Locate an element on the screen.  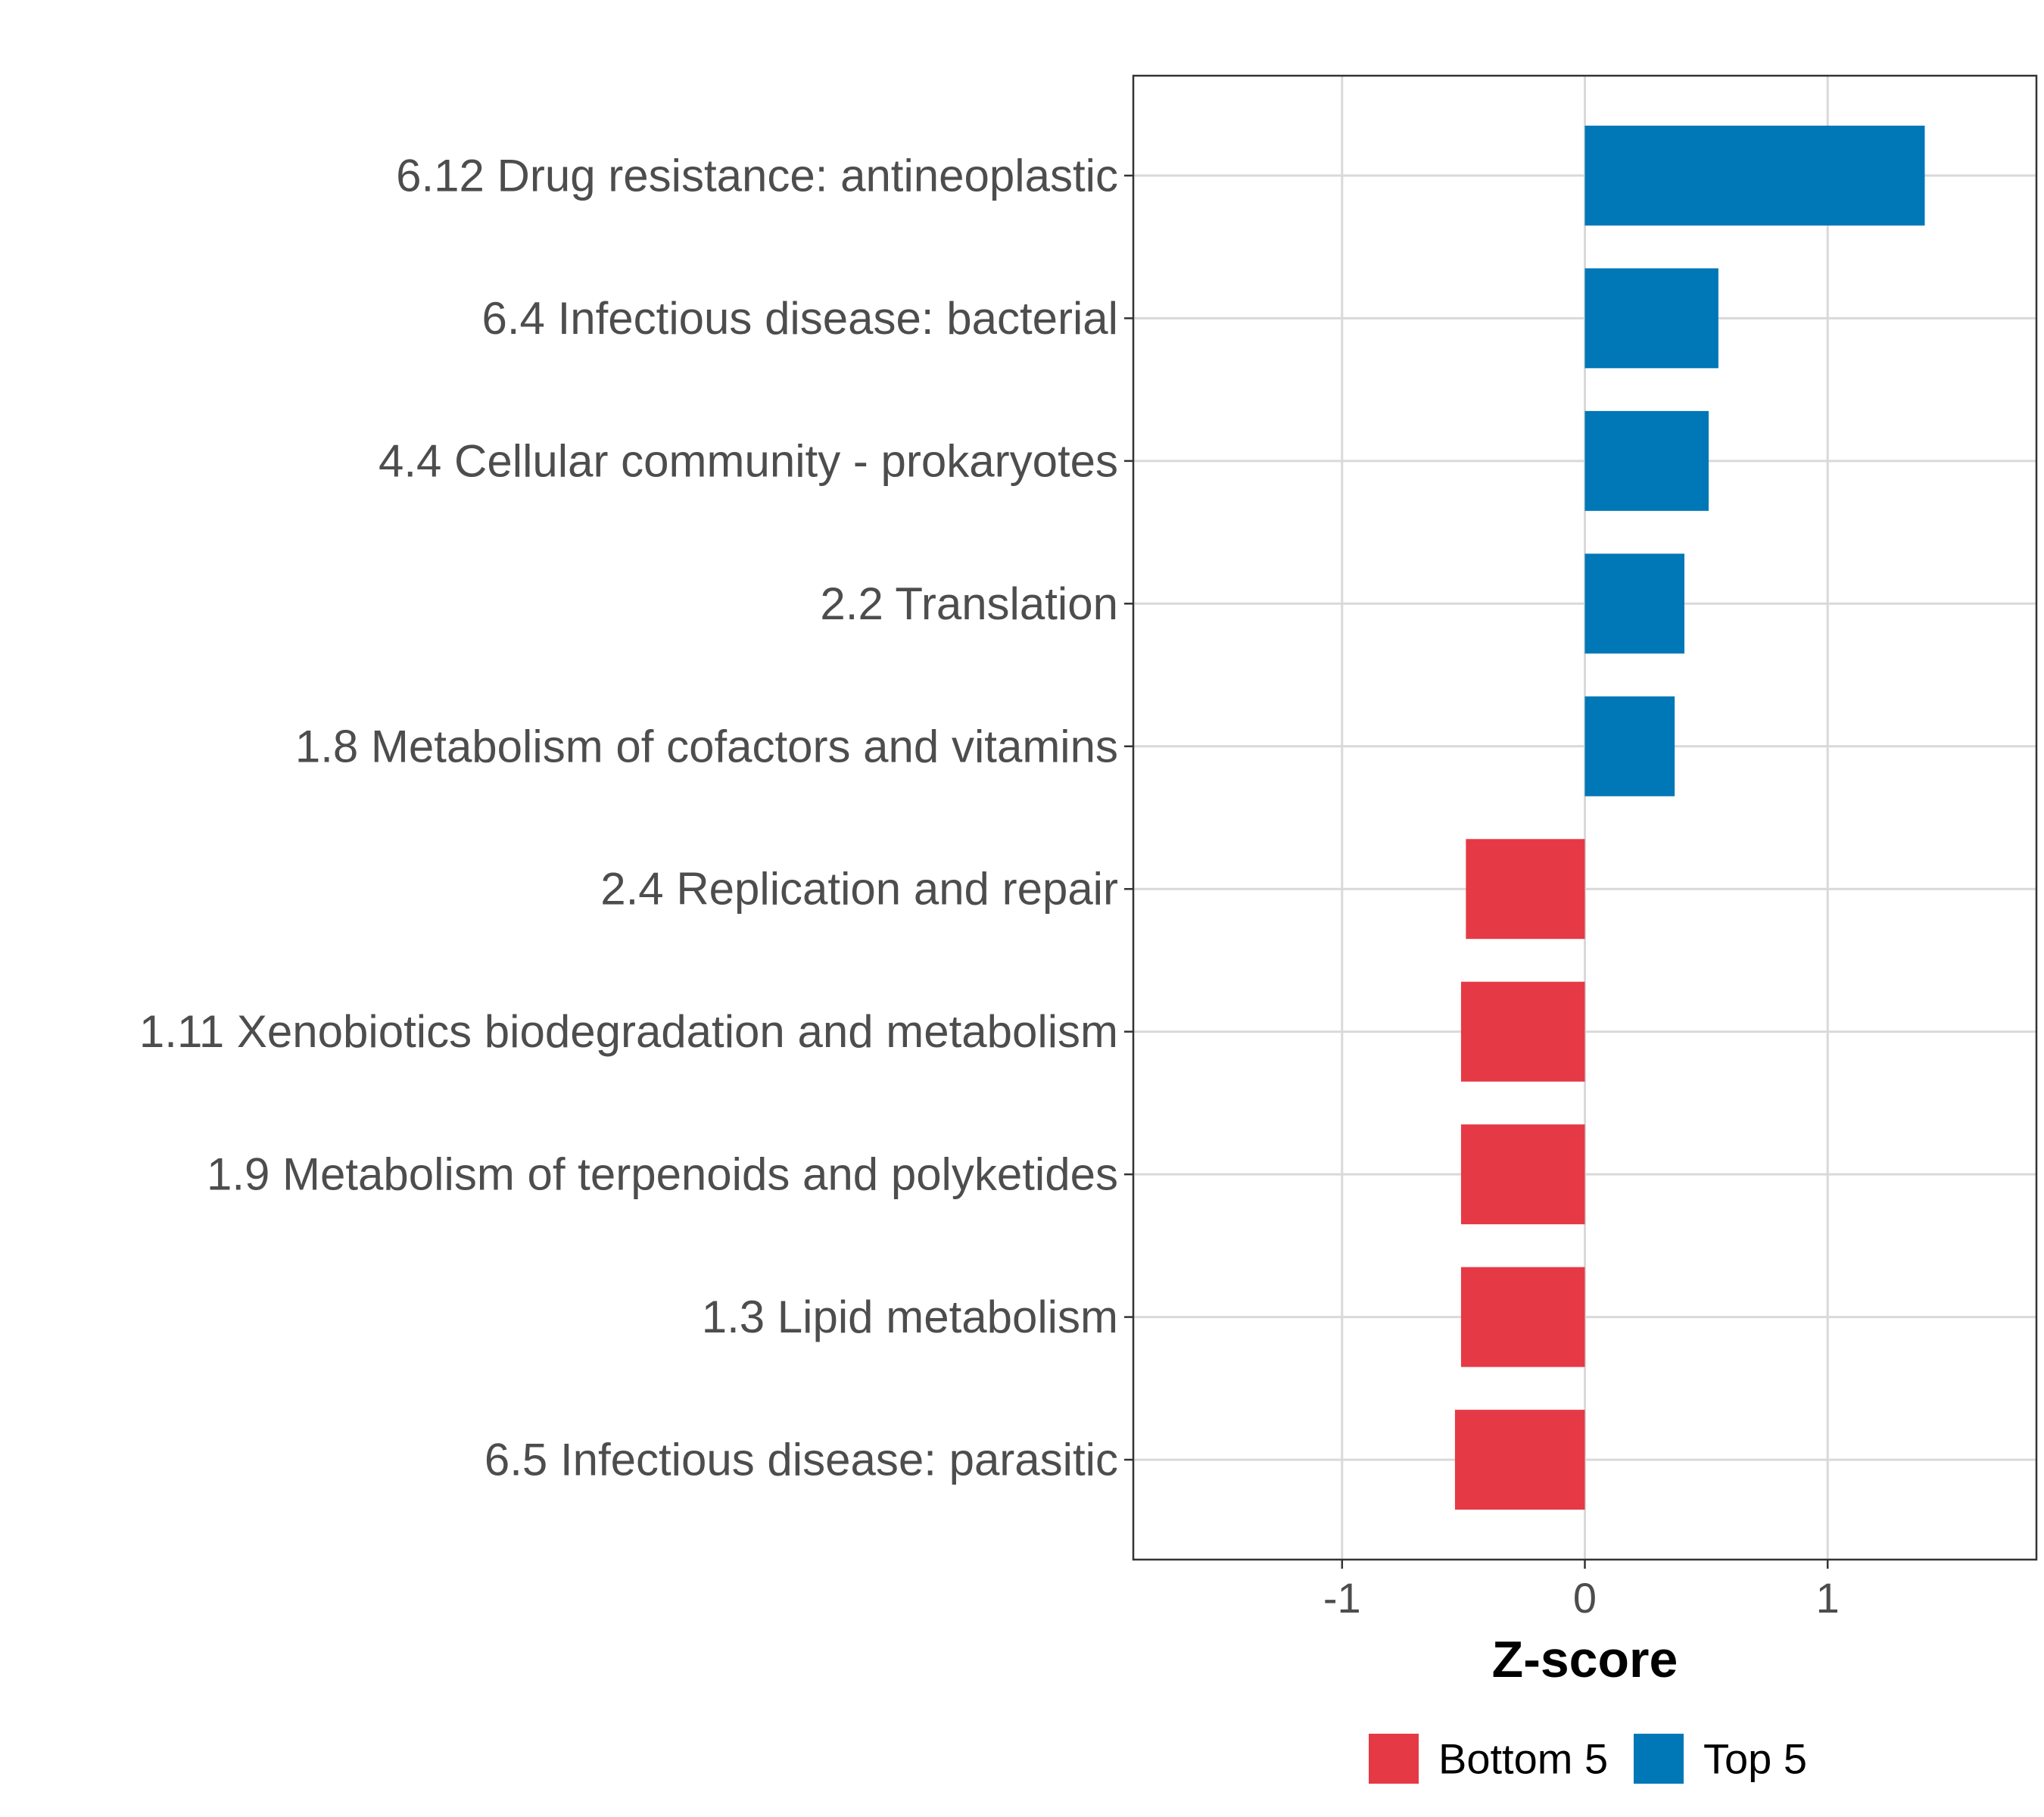
legend: Bottom 5 Top 5 is located at coordinates (1588, 1759).